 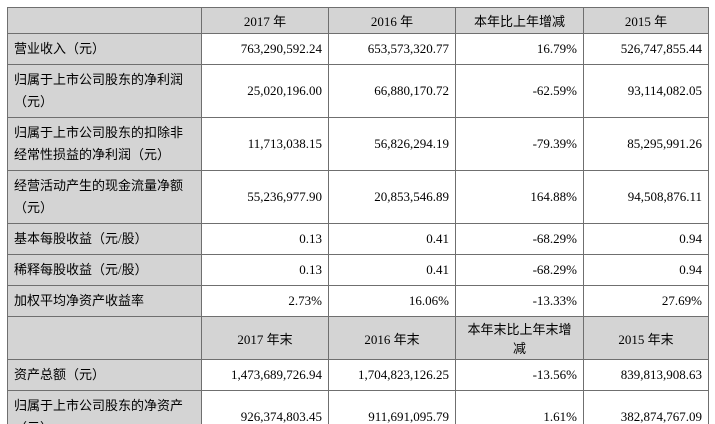 I want to click on cell-yoy-change: -62.59%, so click(x=519, y=91).